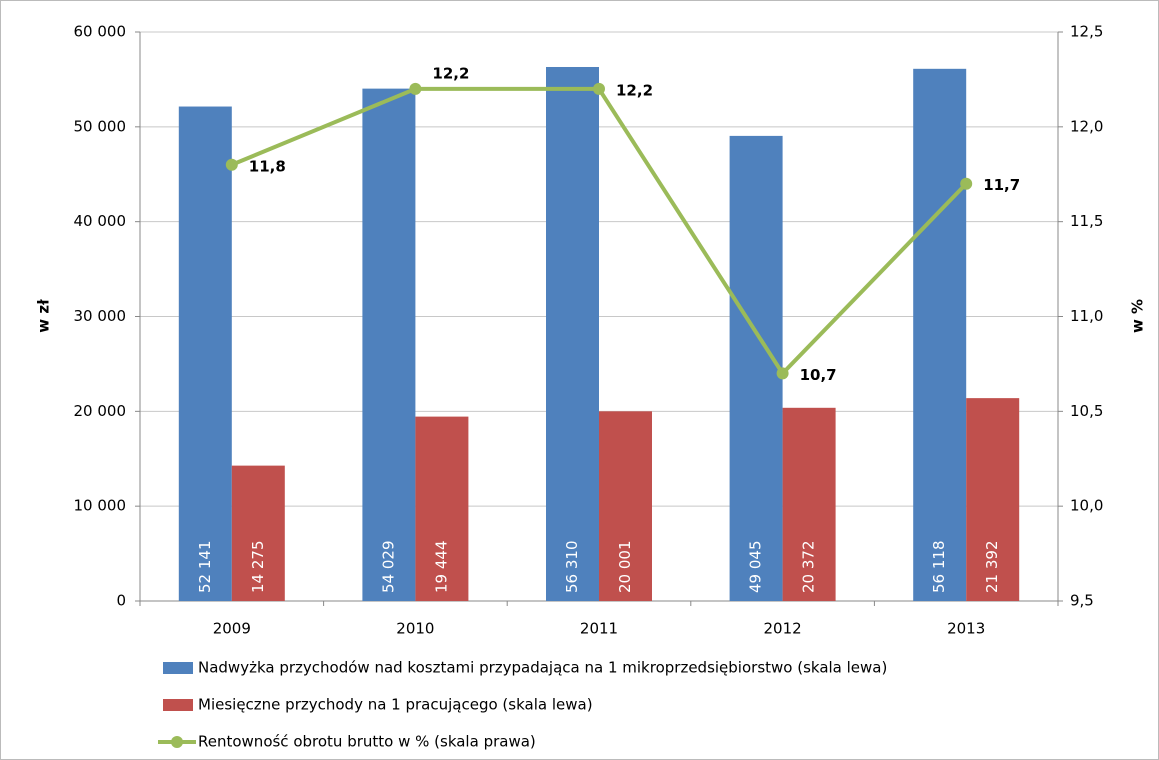  Describe the element at coordinates (100, 506) in the screenshot. I see `y-tick-label: 10 000` at that location.